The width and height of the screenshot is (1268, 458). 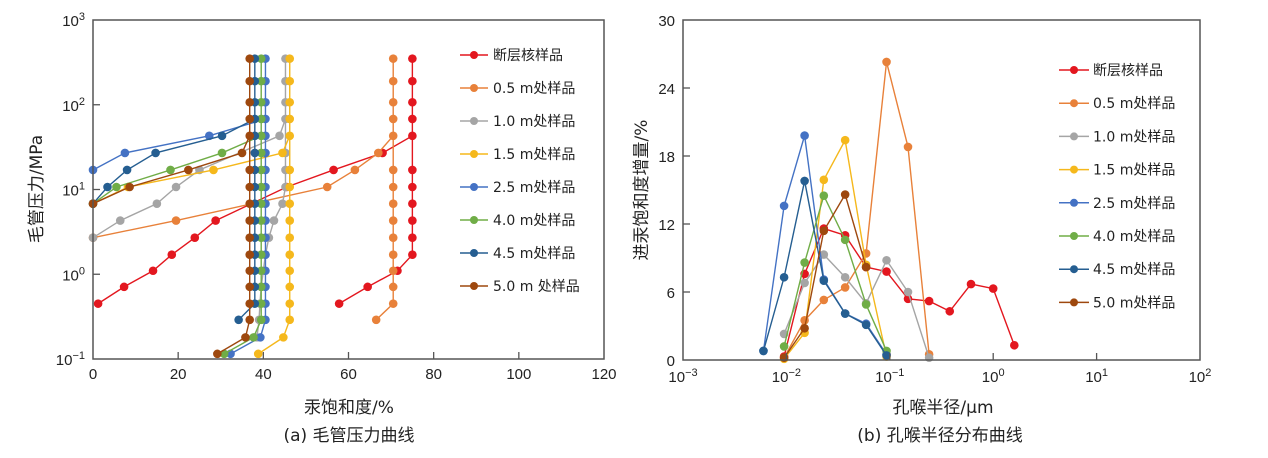 What do you see at coordinates (348, 436) in the screenshot?
I see `chart-a-caption: (a) 毛管压力曲线` at bounding box center [348, 436].